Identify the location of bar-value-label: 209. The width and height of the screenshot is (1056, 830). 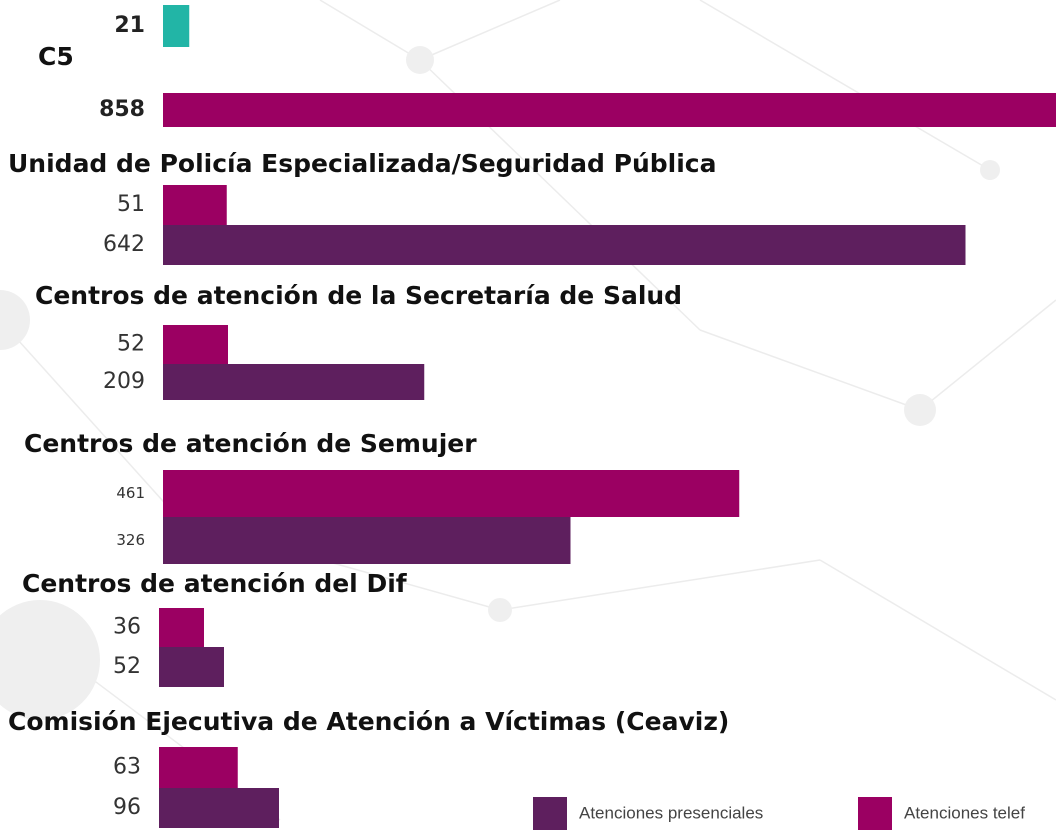
(124, 381).